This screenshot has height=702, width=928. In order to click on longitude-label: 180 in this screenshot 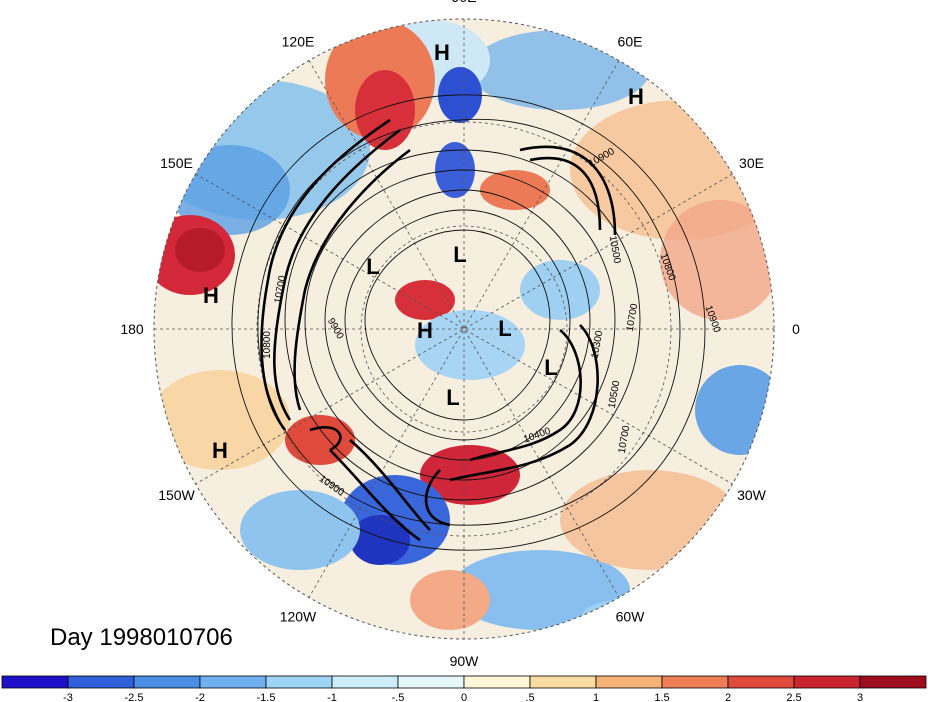, I will do `click(132, 329)`.